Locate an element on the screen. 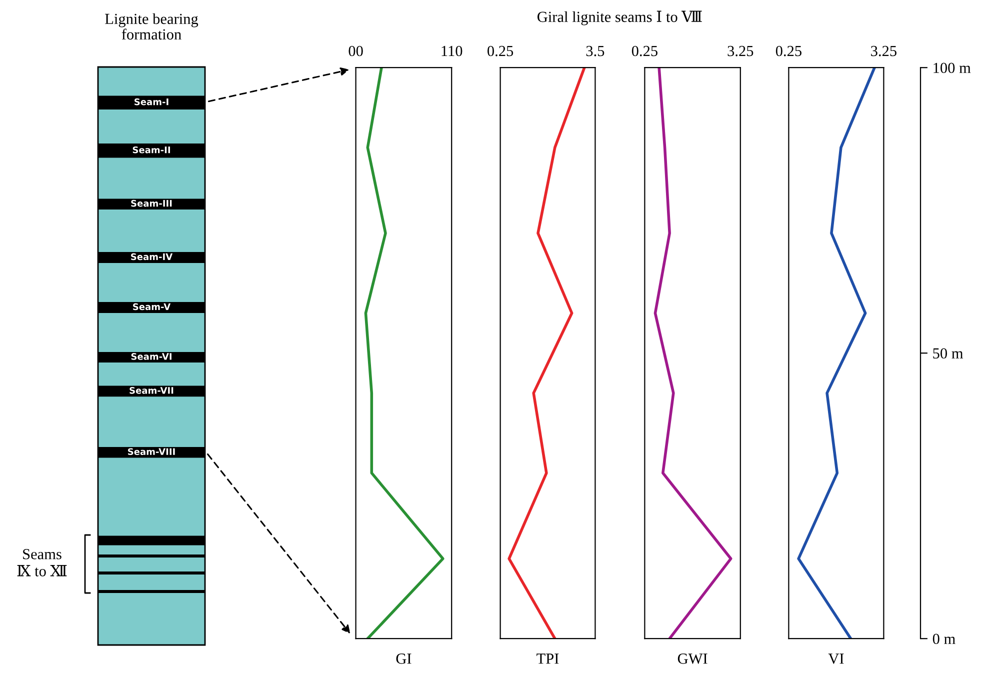  text: Giral lignite seams Ⅰ to Ⅷ is located at coordinates (620, 18).